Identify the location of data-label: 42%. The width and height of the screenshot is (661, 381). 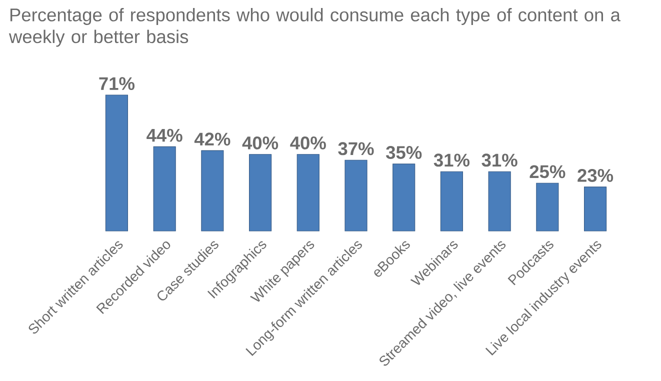
(212, 139).